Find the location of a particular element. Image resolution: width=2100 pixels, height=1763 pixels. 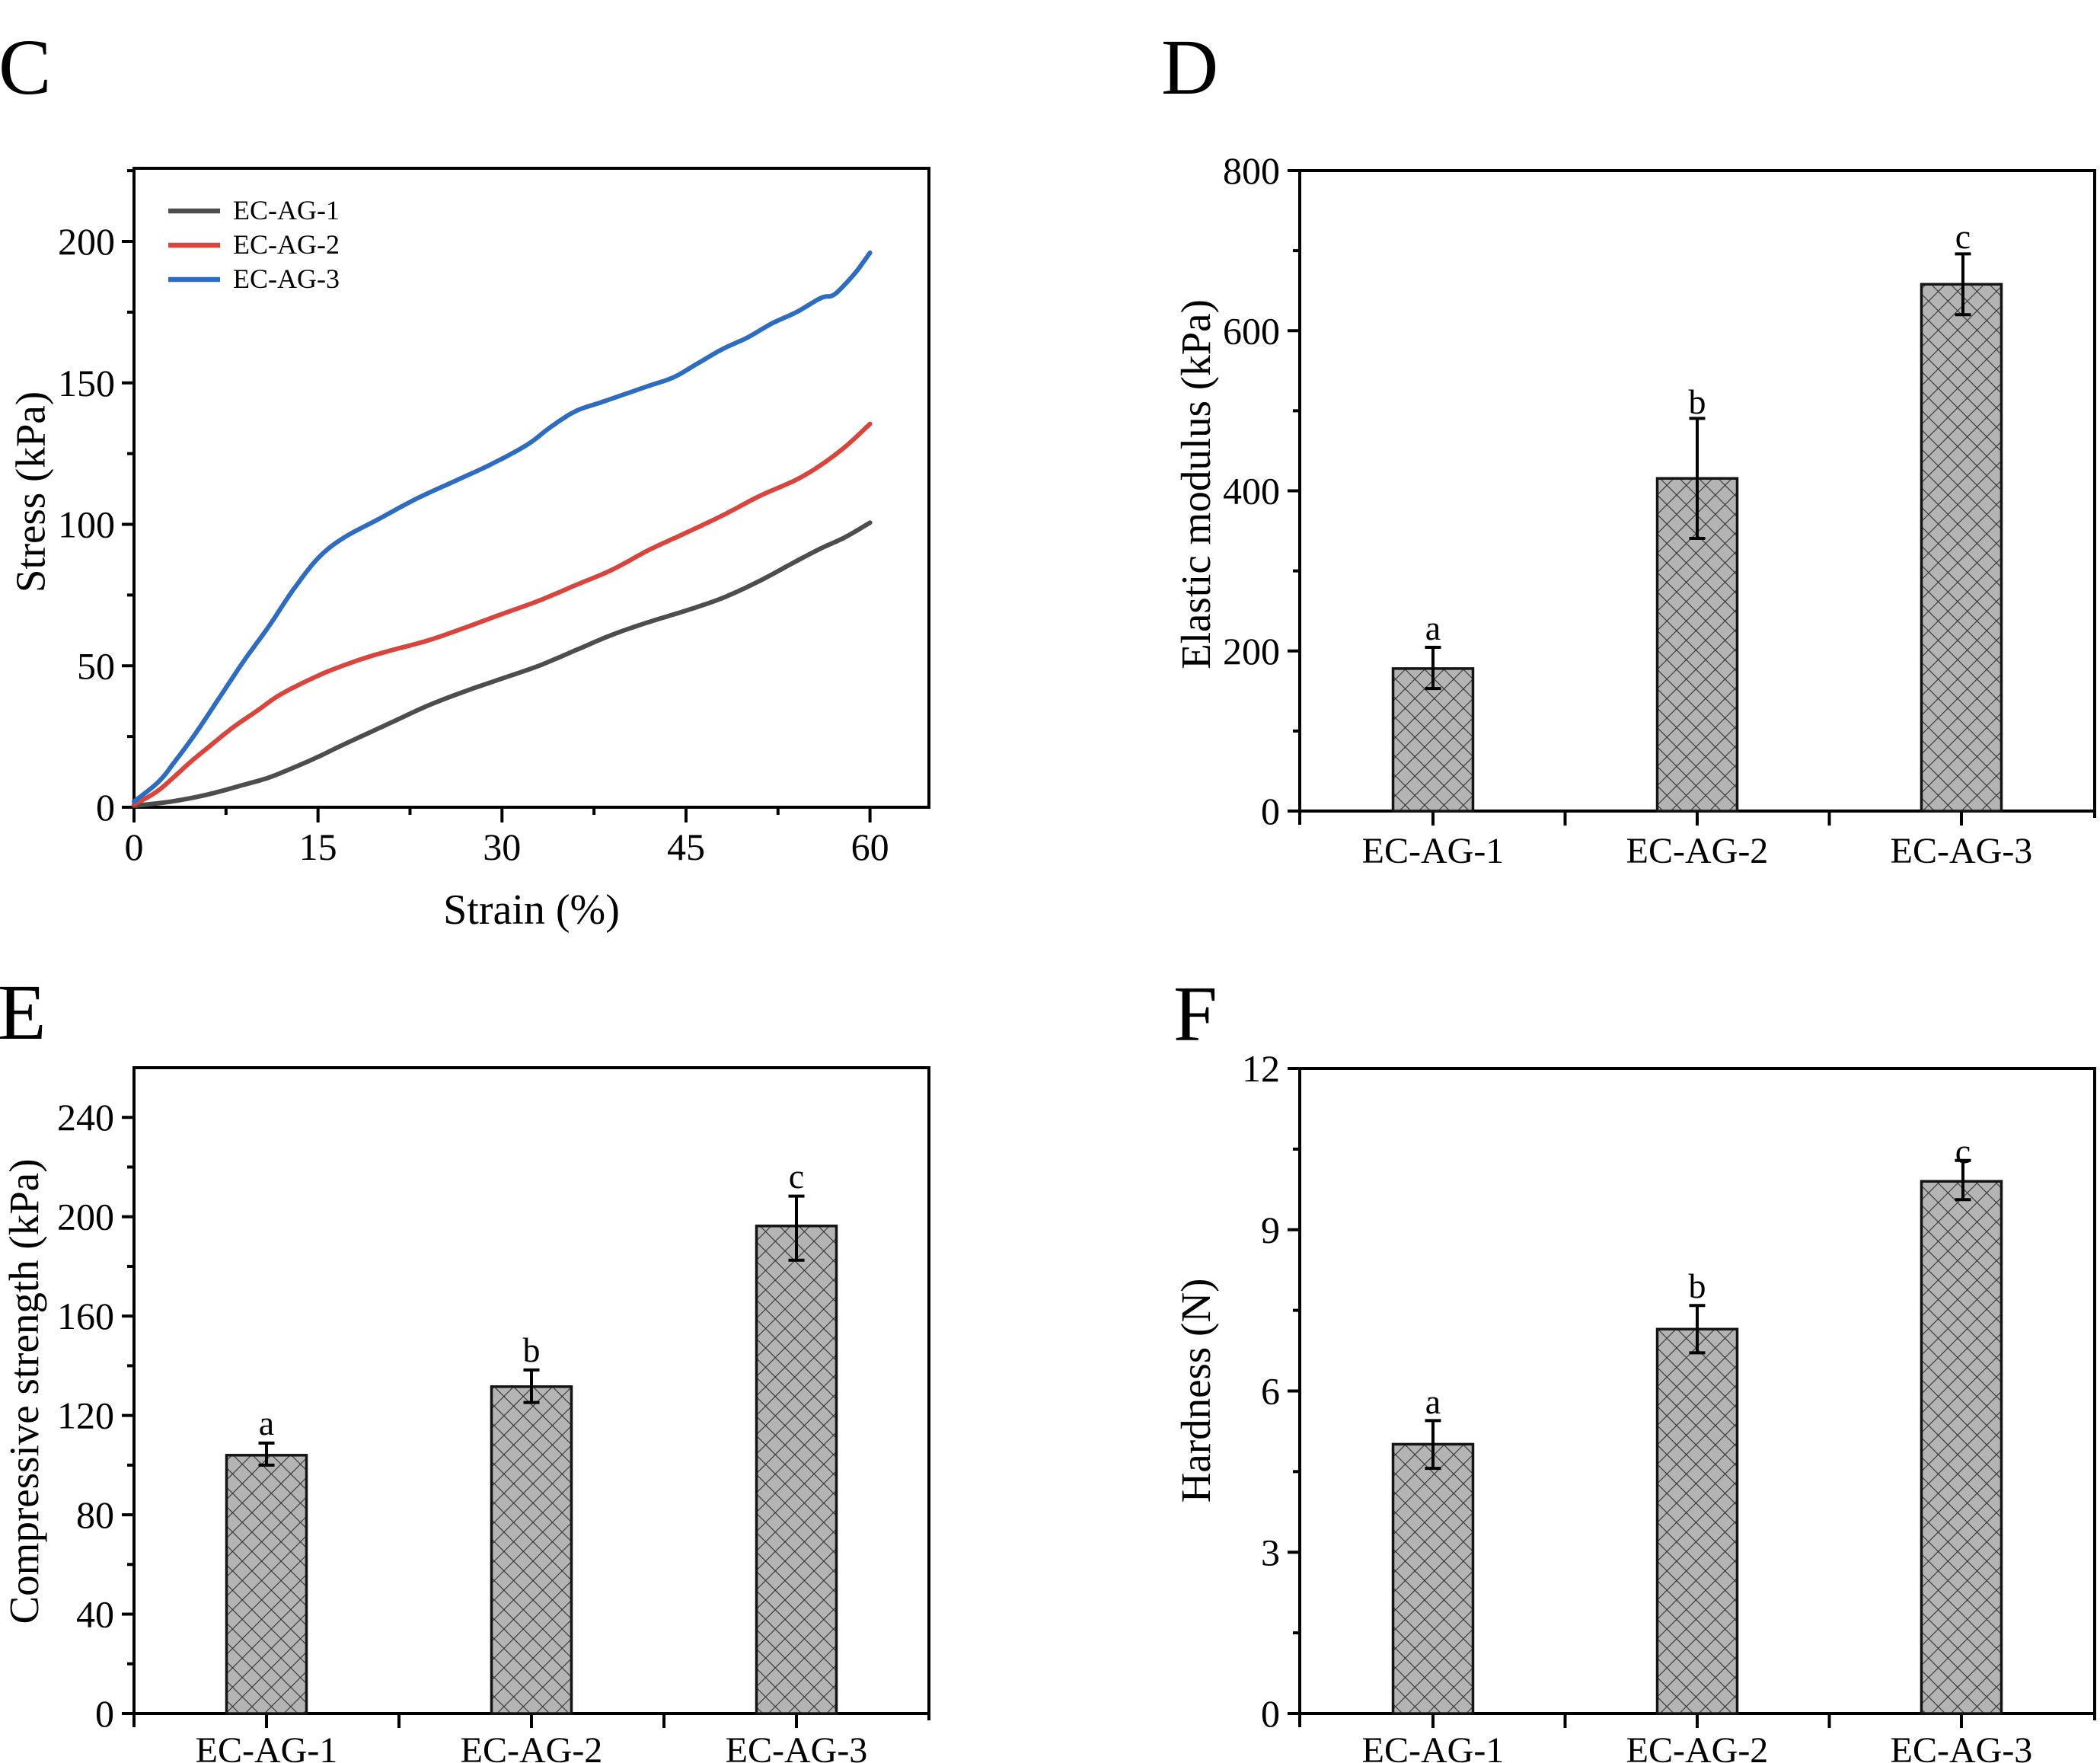

svg-text: 100 is located at coordinates (86, 524).